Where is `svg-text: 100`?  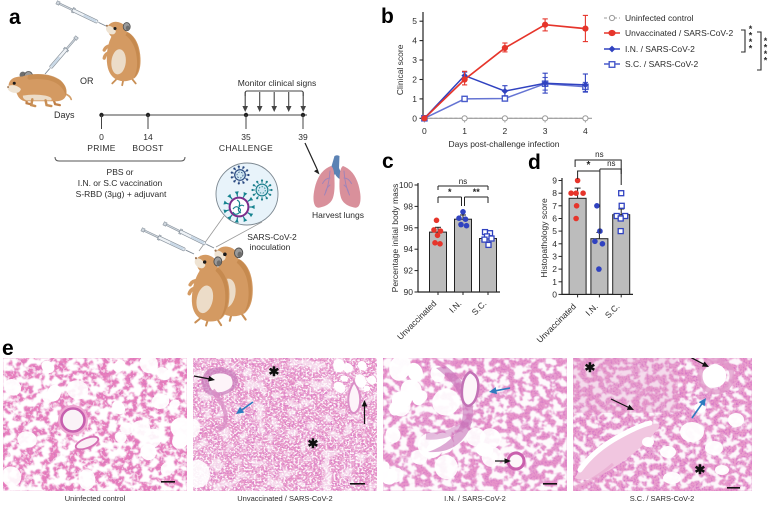
svg-text: 100 is located at coordinates (406, 185).